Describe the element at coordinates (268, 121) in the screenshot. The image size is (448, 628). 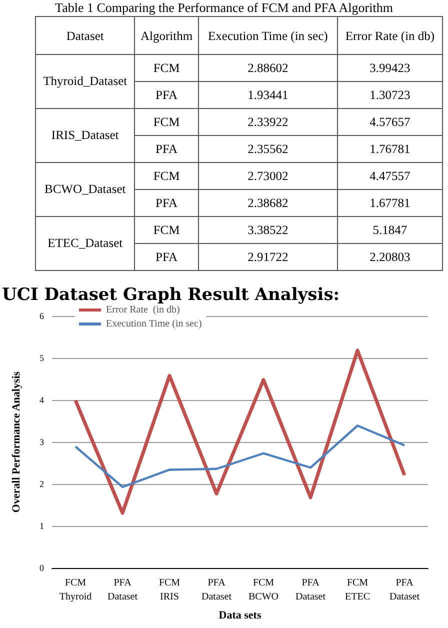
I see `text: 2.33922` at that location.